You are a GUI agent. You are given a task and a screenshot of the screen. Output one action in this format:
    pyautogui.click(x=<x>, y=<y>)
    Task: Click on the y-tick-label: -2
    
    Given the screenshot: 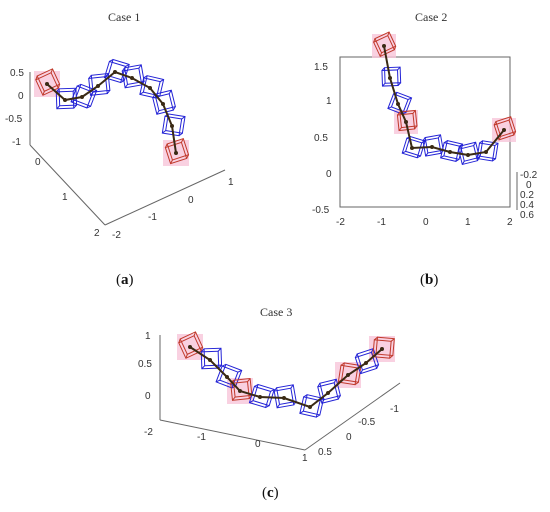 What is the action you would take?
    pyautogui.click(x=116, y=235)
    